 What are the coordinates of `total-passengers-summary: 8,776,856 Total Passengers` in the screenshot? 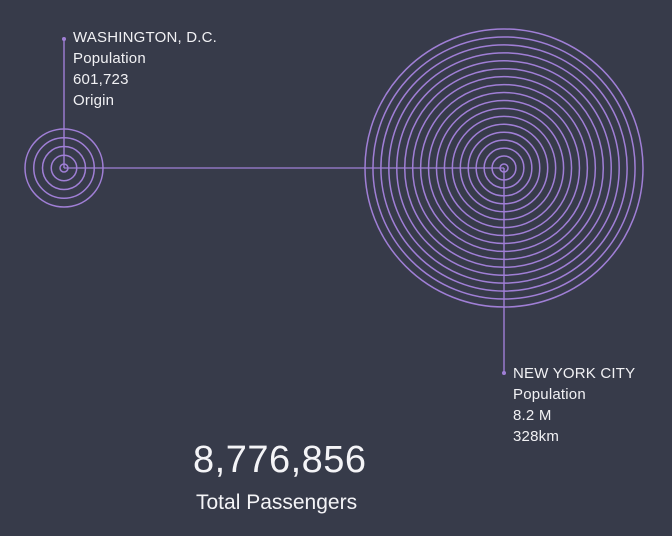 It's located at (280, 476).